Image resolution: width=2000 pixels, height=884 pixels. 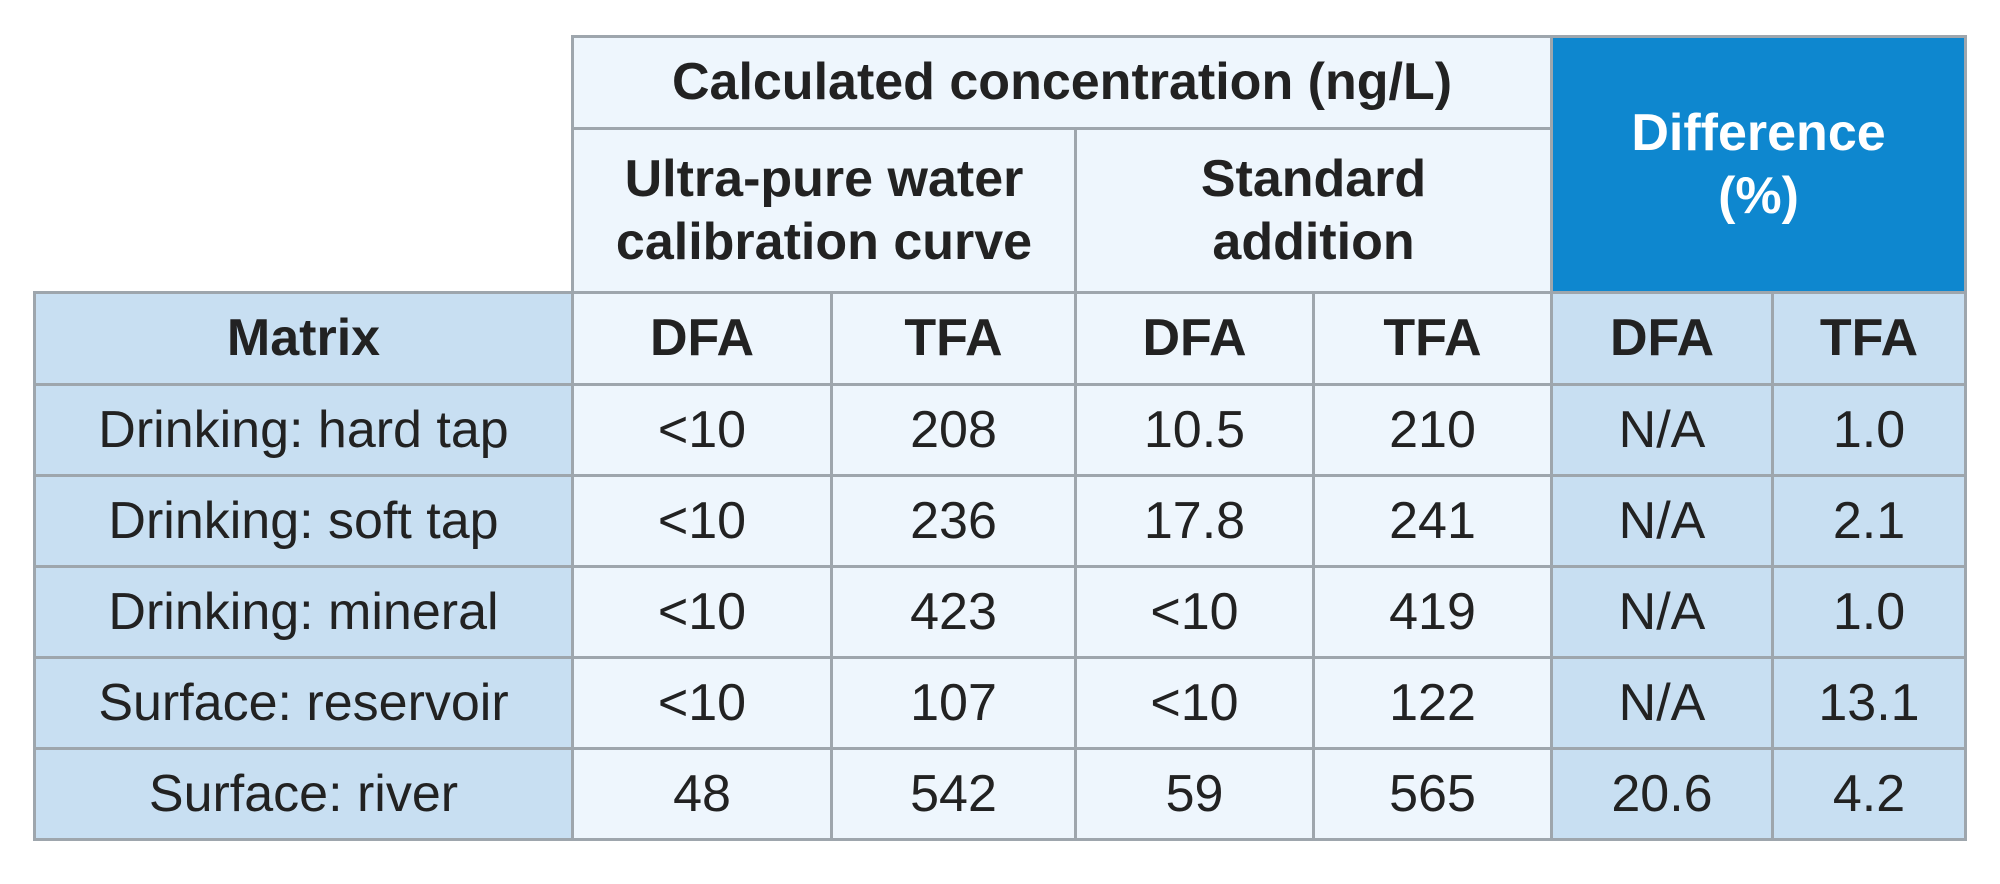 What do you see at coordinates (303, 164) in the screenshot?
I see `empty-corner-cell` at bounding box center [303, 164].